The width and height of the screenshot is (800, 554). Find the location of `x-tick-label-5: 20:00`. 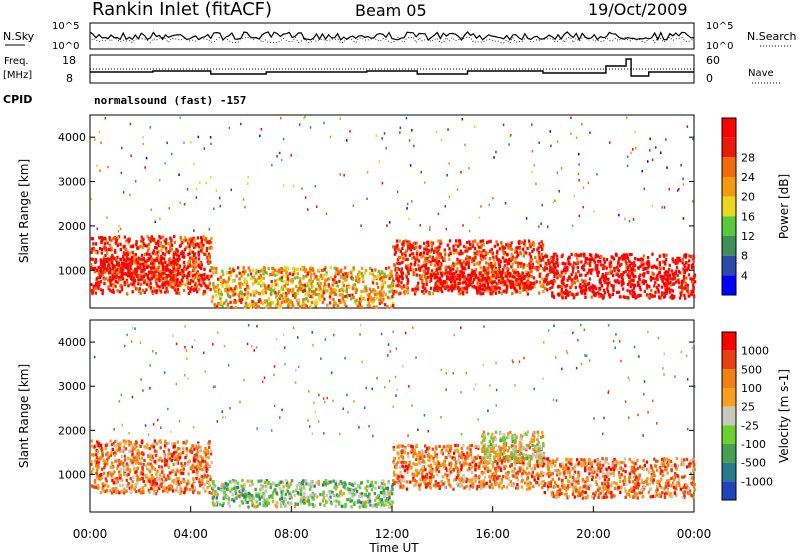

x-tick-label-5: 20:00 is located at coordinates (593, 534).